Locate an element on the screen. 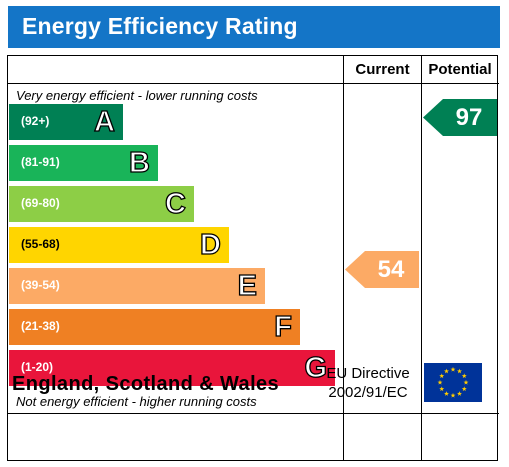 Image resolution: width=509 pixels, height=467 pixels. band-letter: B is located at coordinates (139, 162).